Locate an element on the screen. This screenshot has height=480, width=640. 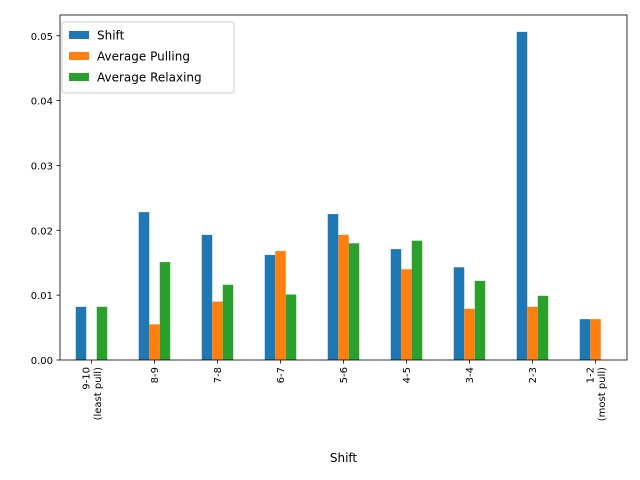
legend-label: Shift is located at coordinates (111, 36).